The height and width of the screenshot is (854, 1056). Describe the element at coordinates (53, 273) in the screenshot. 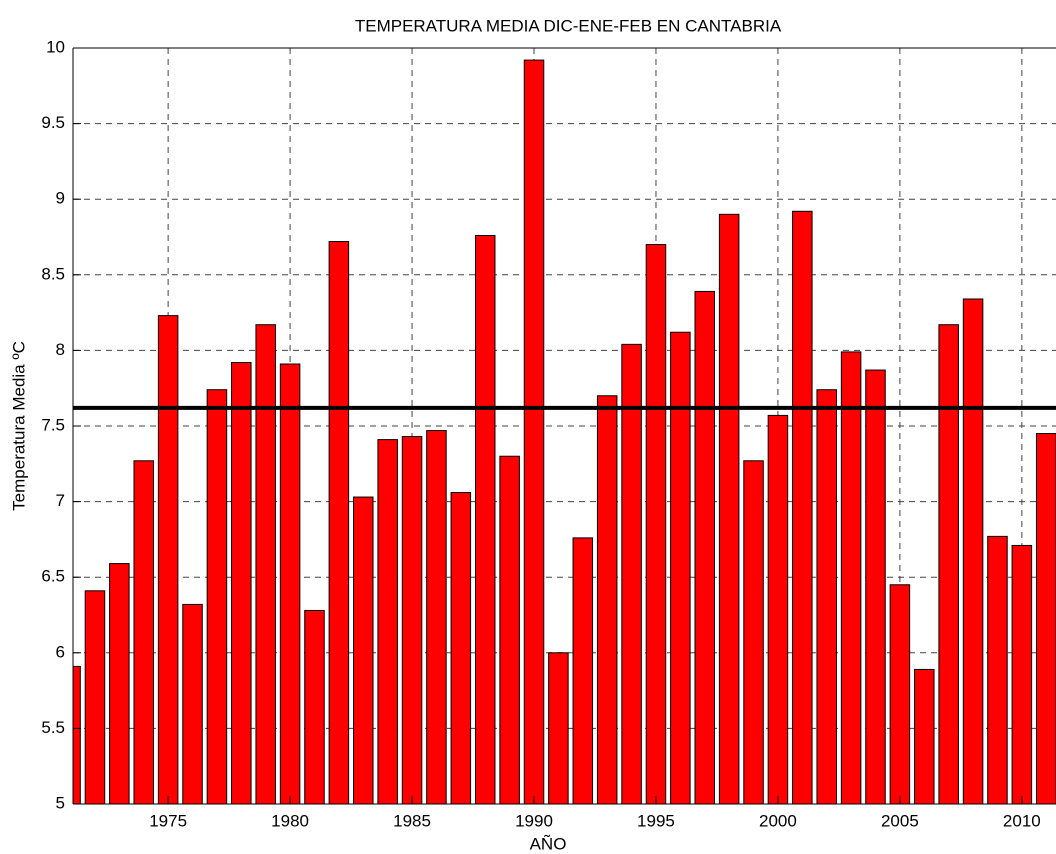

I see `y-tick-label: 8.5` at that location.